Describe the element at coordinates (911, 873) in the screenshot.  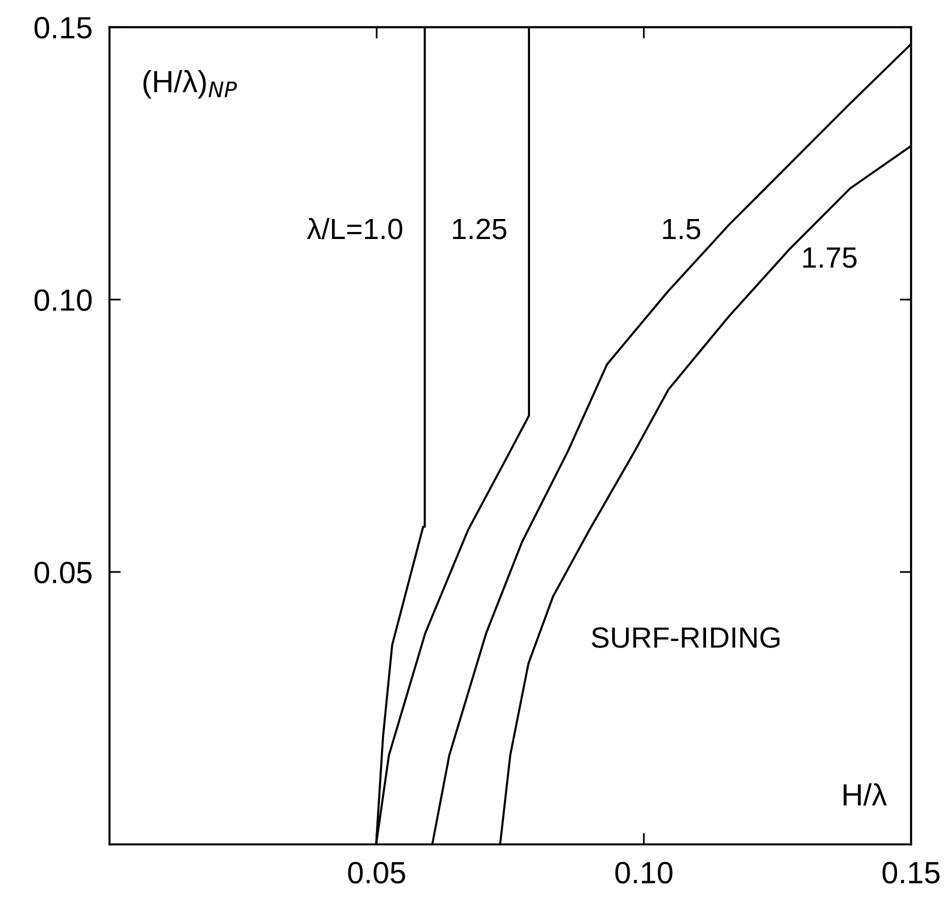
I see `x-tick-label: 0.15` at that location.